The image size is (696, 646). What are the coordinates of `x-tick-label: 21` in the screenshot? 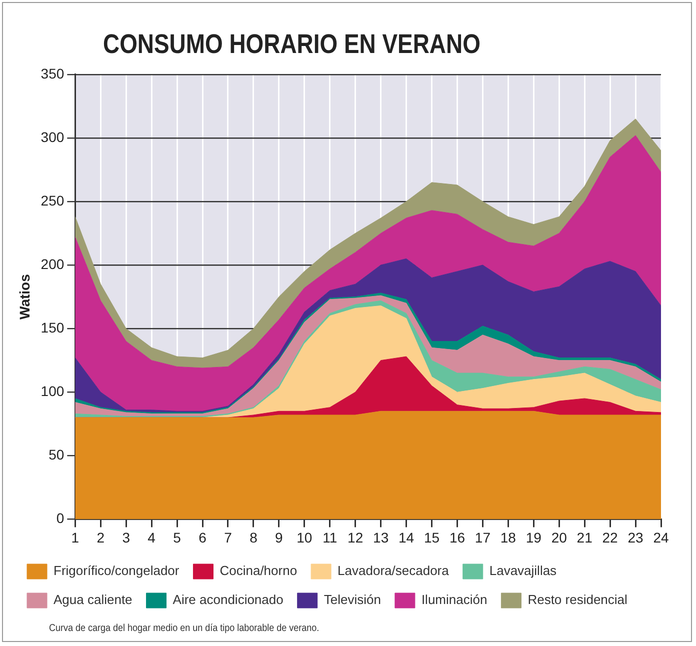 It's located at (584, 537).